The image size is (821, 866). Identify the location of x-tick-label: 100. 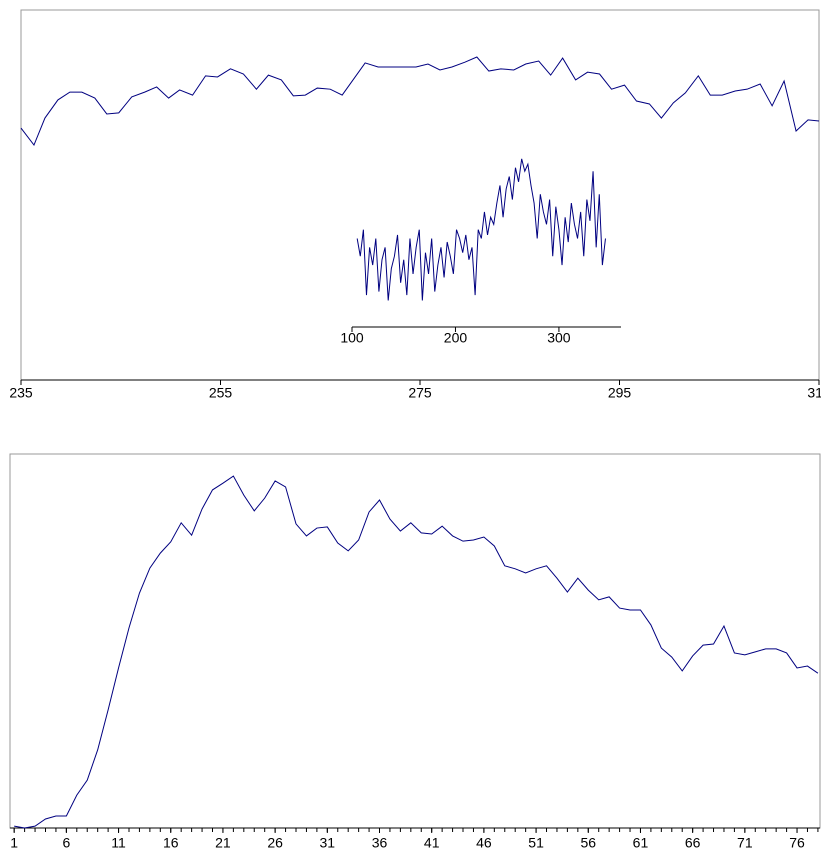
(352, 338).